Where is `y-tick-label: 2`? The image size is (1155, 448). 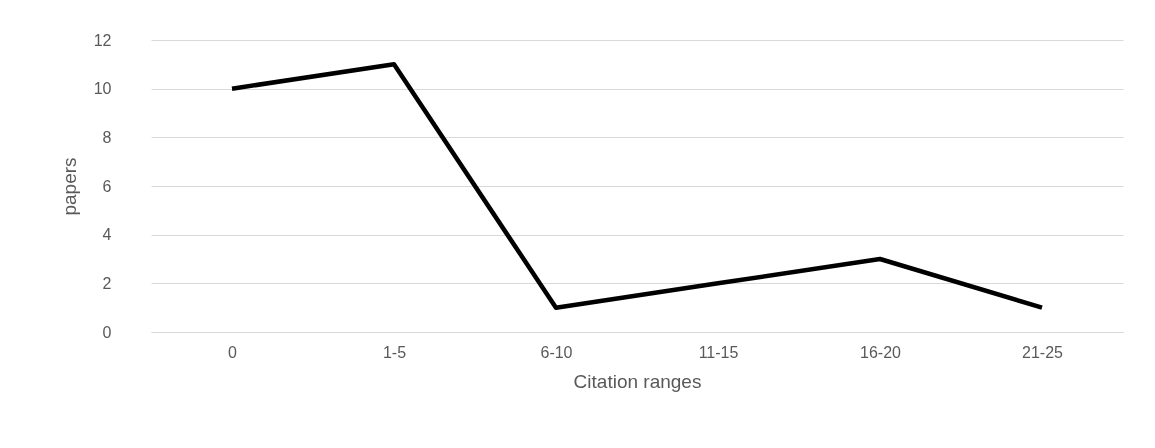
y-tick-label: 2 is located at coordinates (107, 283).